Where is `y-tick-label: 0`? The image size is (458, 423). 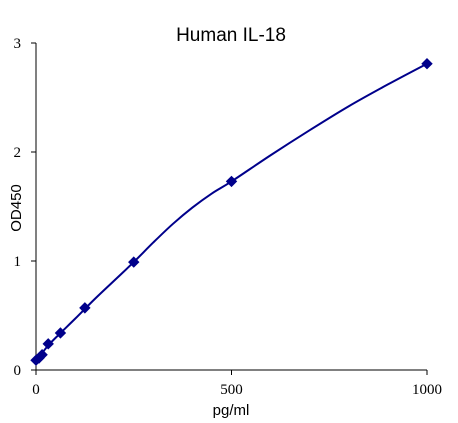 y-tick-label: 0 is located at coordinates (18, 371).